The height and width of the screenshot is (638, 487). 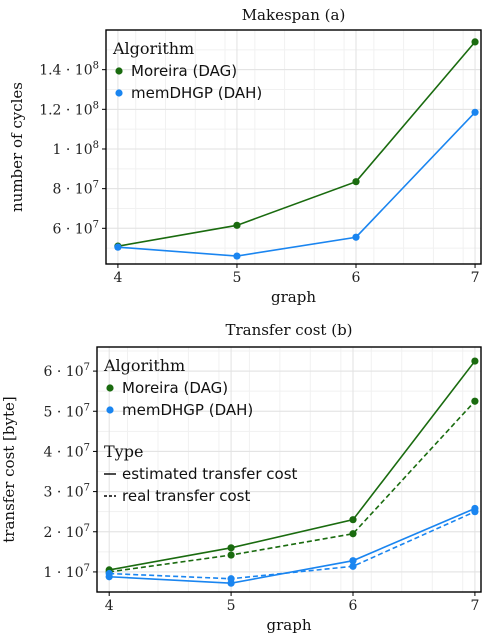 I want to click on y-tick-label: 5 · 10⁷, so click(x=67, y=411).